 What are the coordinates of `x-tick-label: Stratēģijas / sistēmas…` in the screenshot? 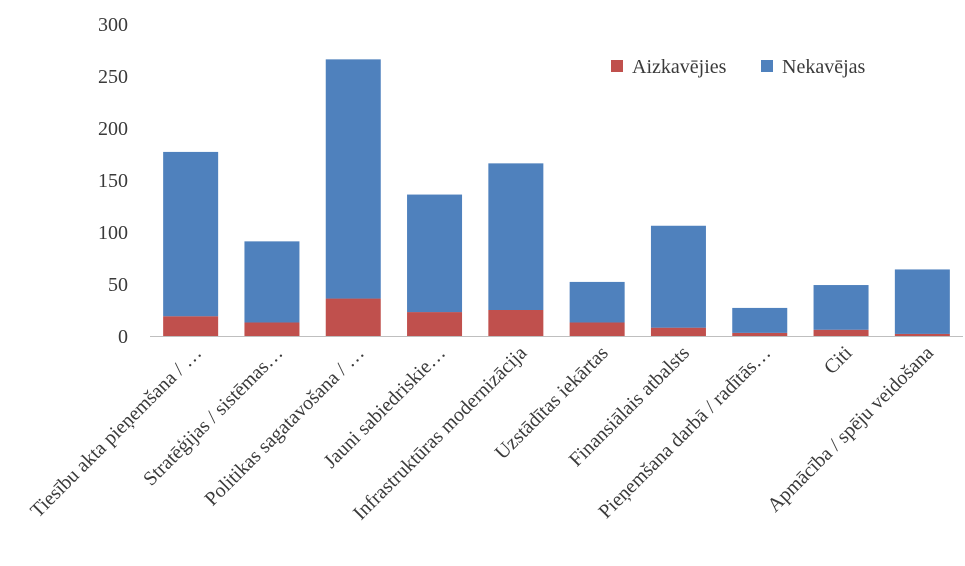 It's located at (213, 416).